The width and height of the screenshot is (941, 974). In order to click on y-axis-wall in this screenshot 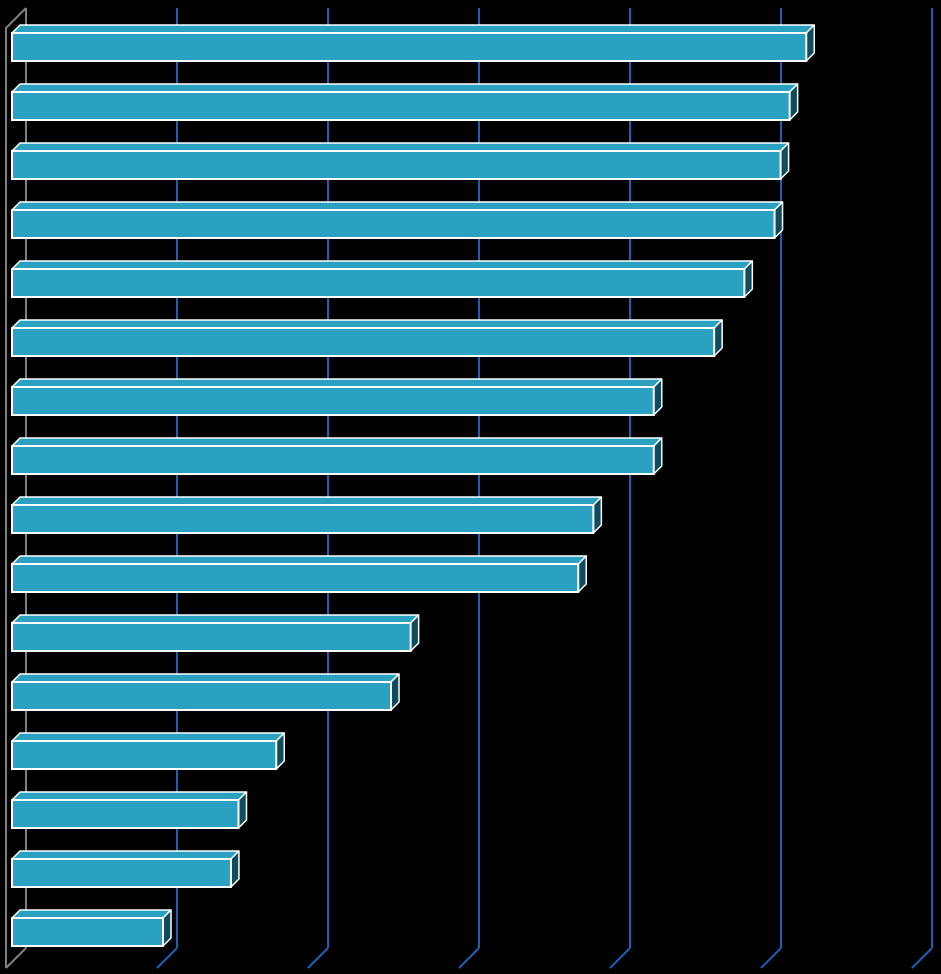, I will do `click(16, 487)`.